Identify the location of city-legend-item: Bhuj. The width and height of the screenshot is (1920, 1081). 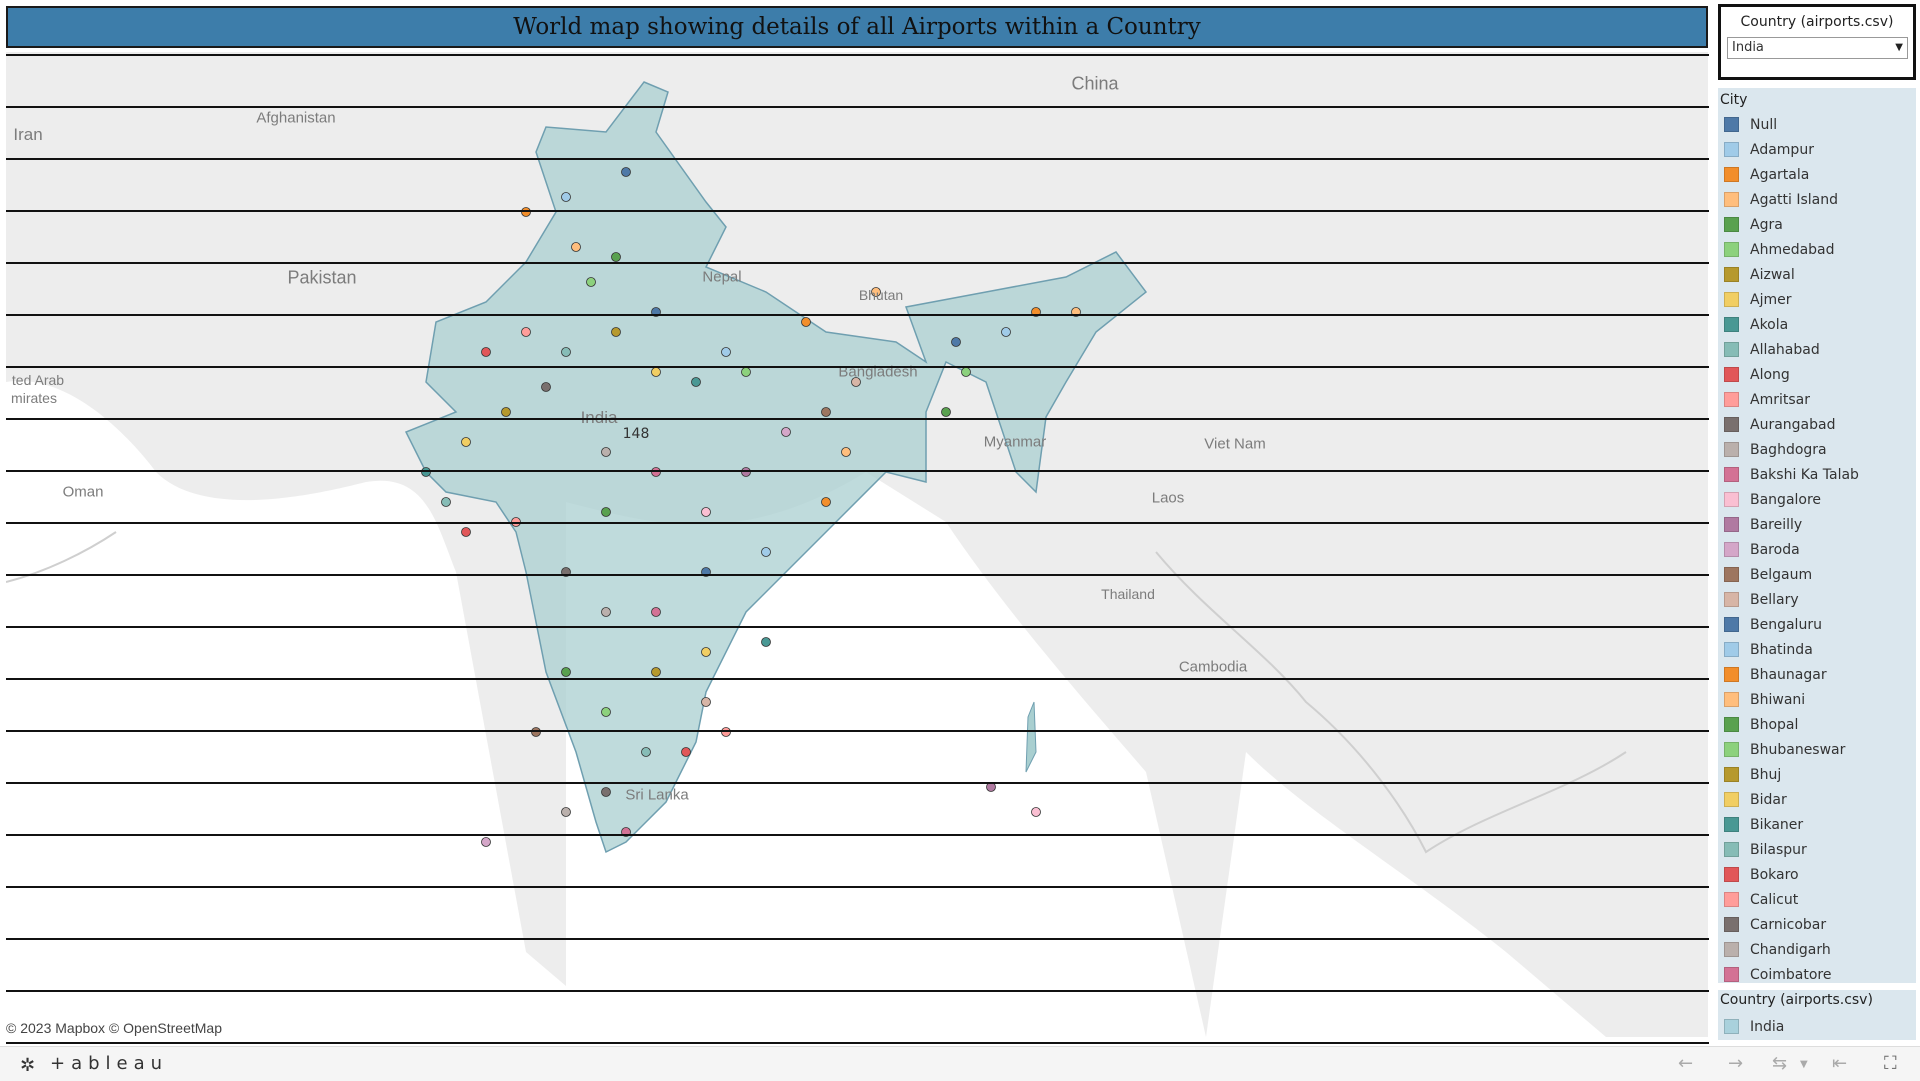
(1817, 774).